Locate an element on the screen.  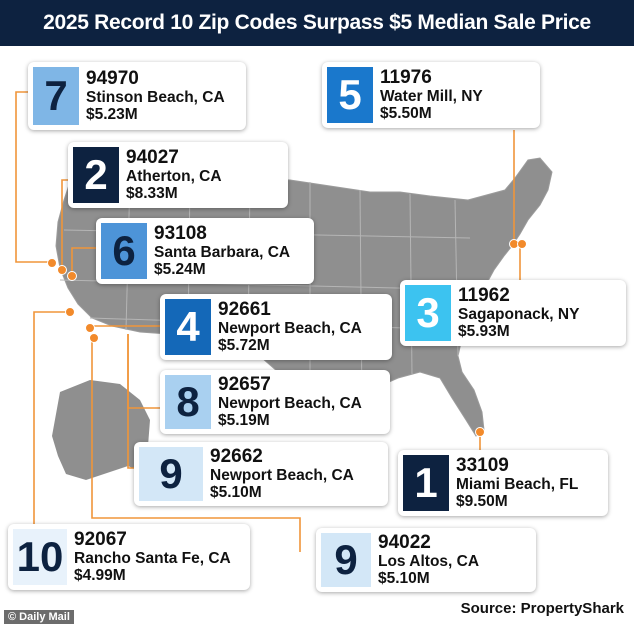
card-info: 94022 Los Altos, CA $5.10M is located at coordinates (429, 560).